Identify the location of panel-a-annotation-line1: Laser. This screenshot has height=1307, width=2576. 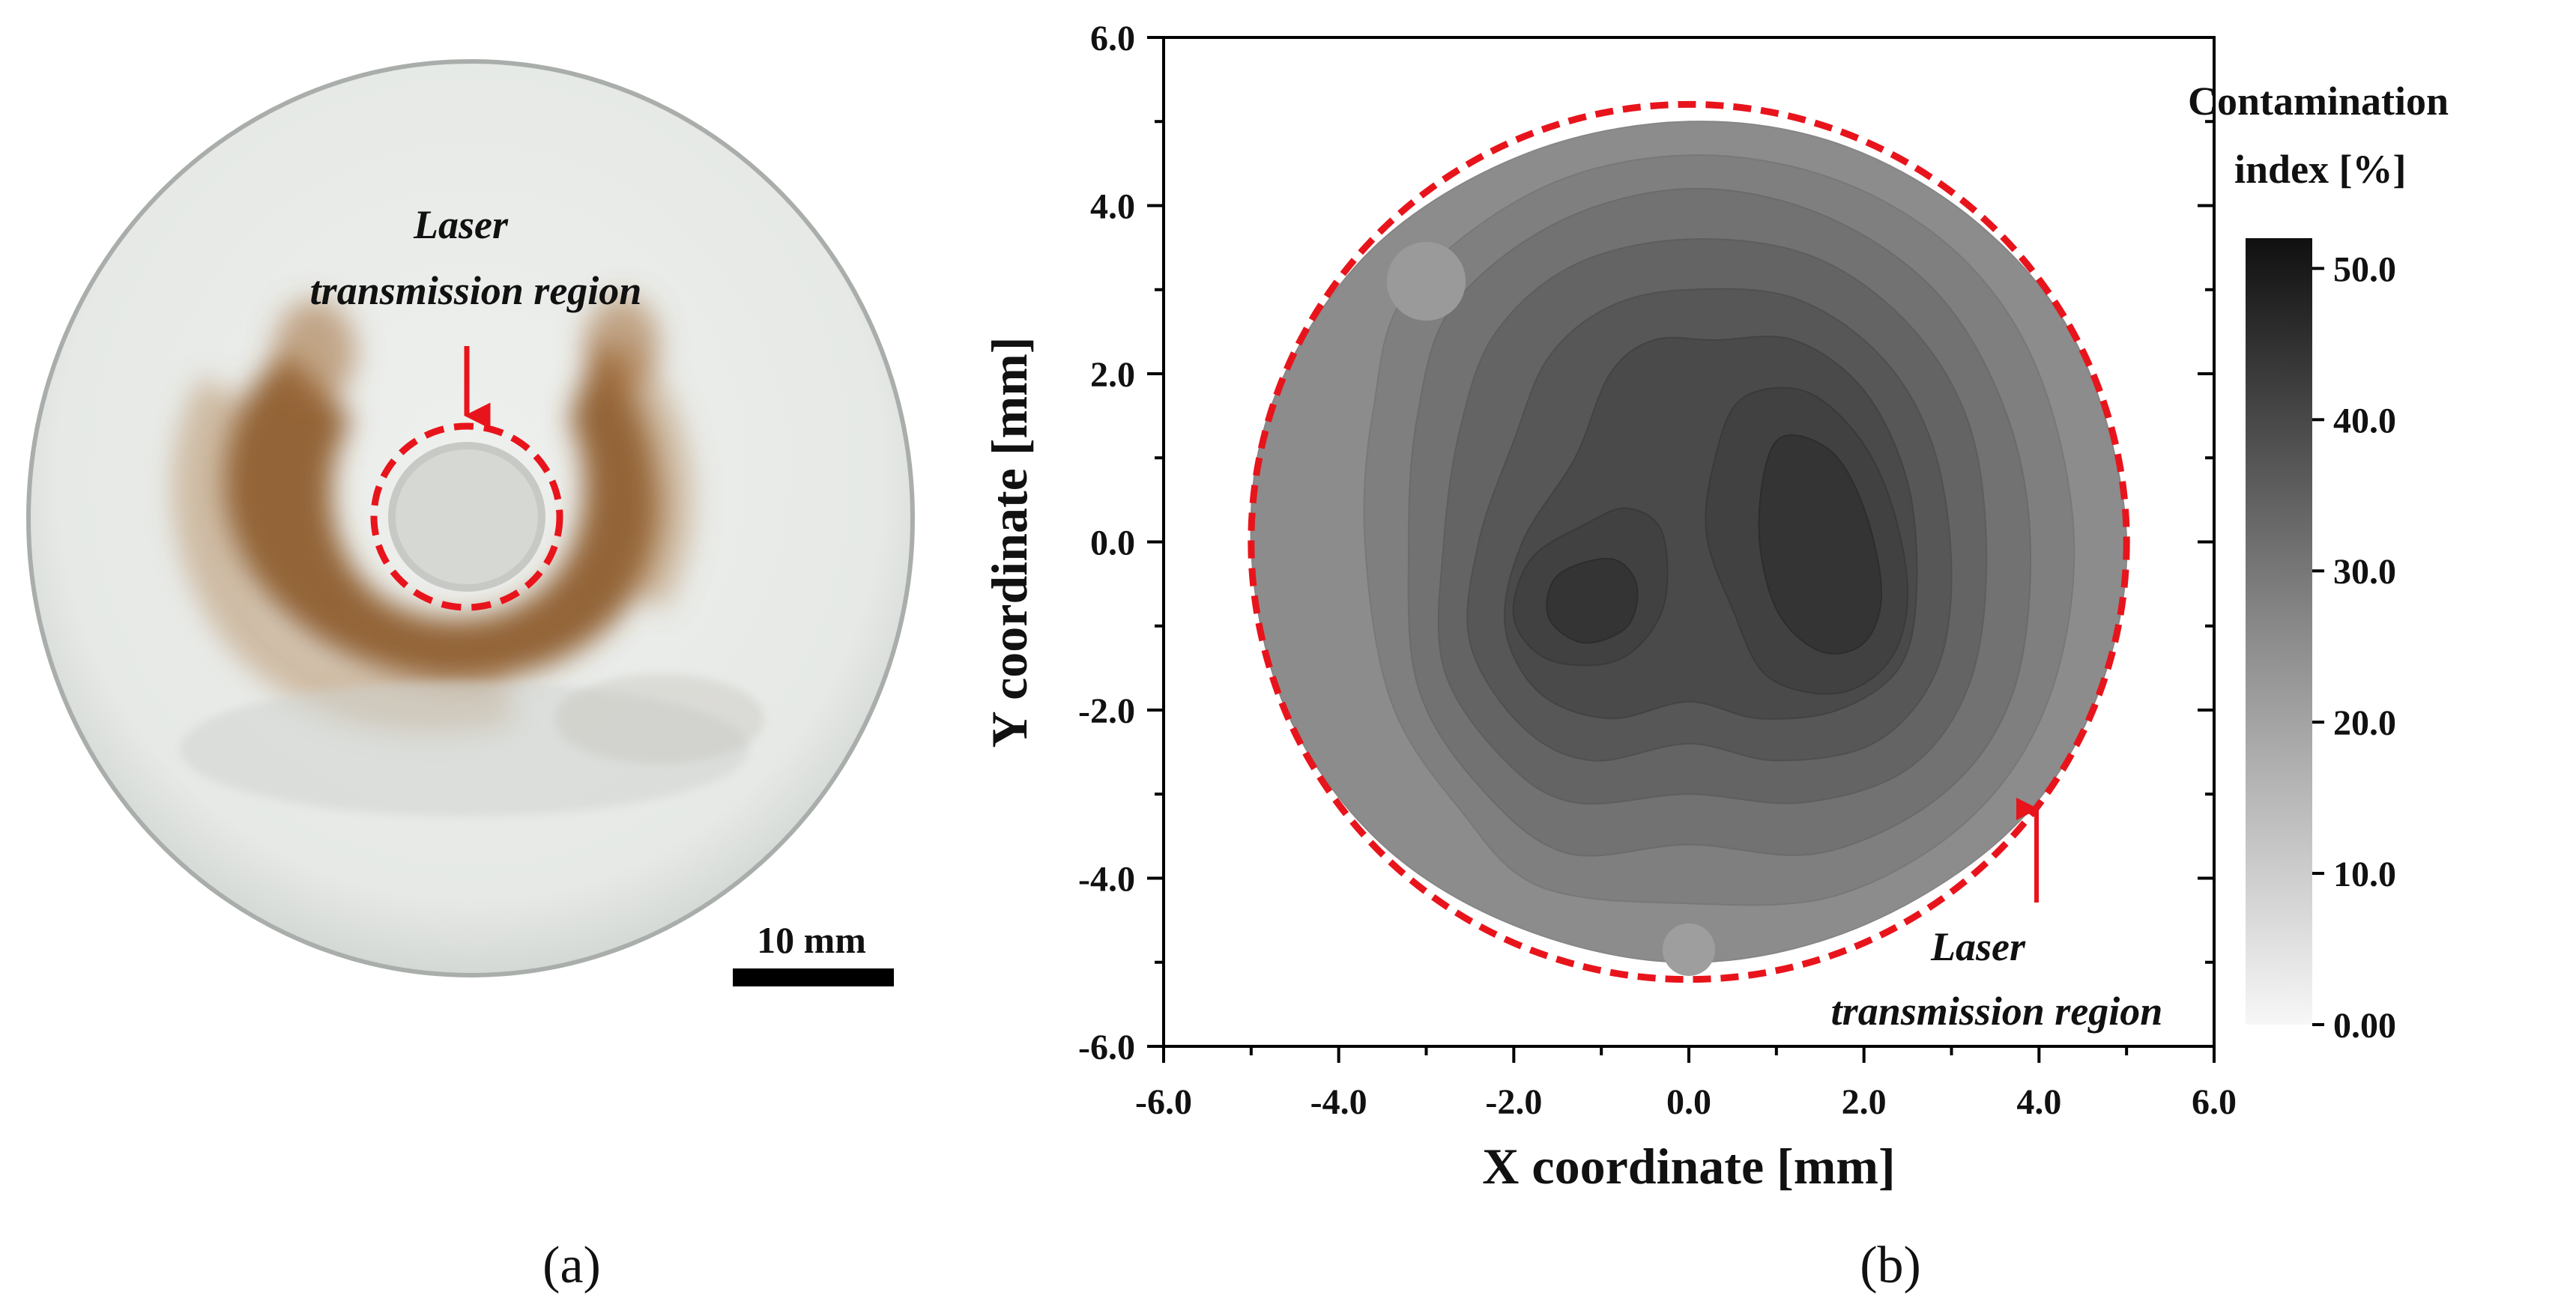
(461, 224).